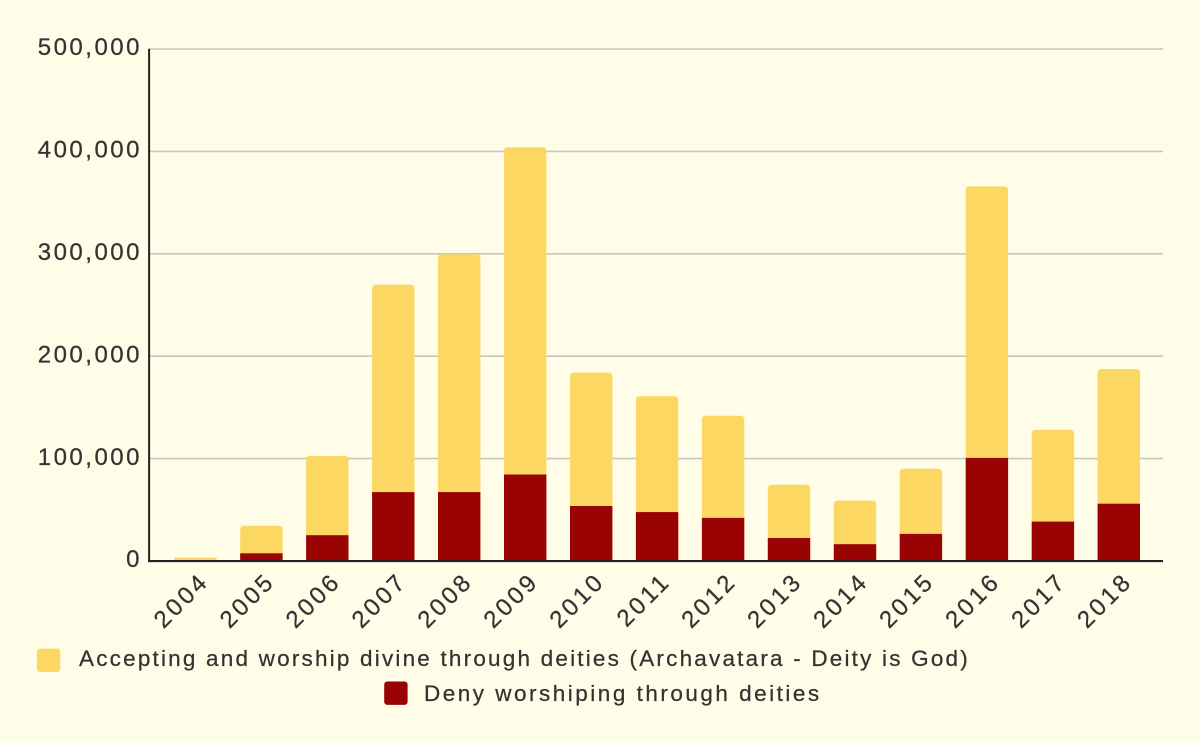 The height and width of the screenshot is (742, 1200). Describe the element at coordinates (90, 457) in the screenshot. I see `svg-text: 100,000` at that location.